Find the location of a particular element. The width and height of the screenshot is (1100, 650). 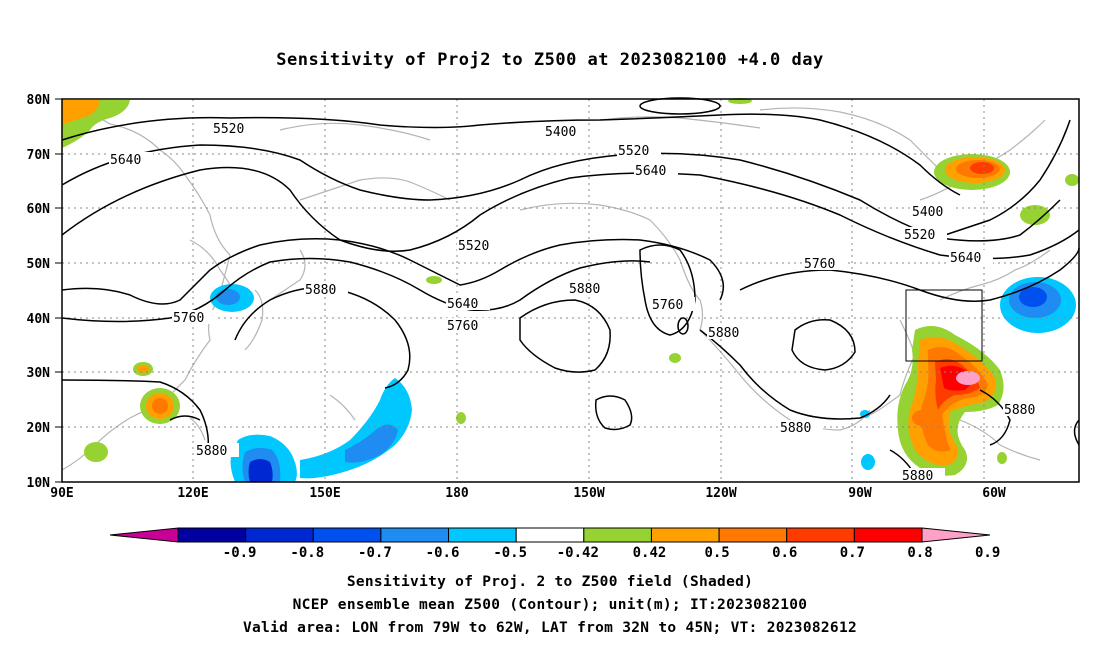

colorbar-tick-label: -0.6 is located at coordinates (443, 553).